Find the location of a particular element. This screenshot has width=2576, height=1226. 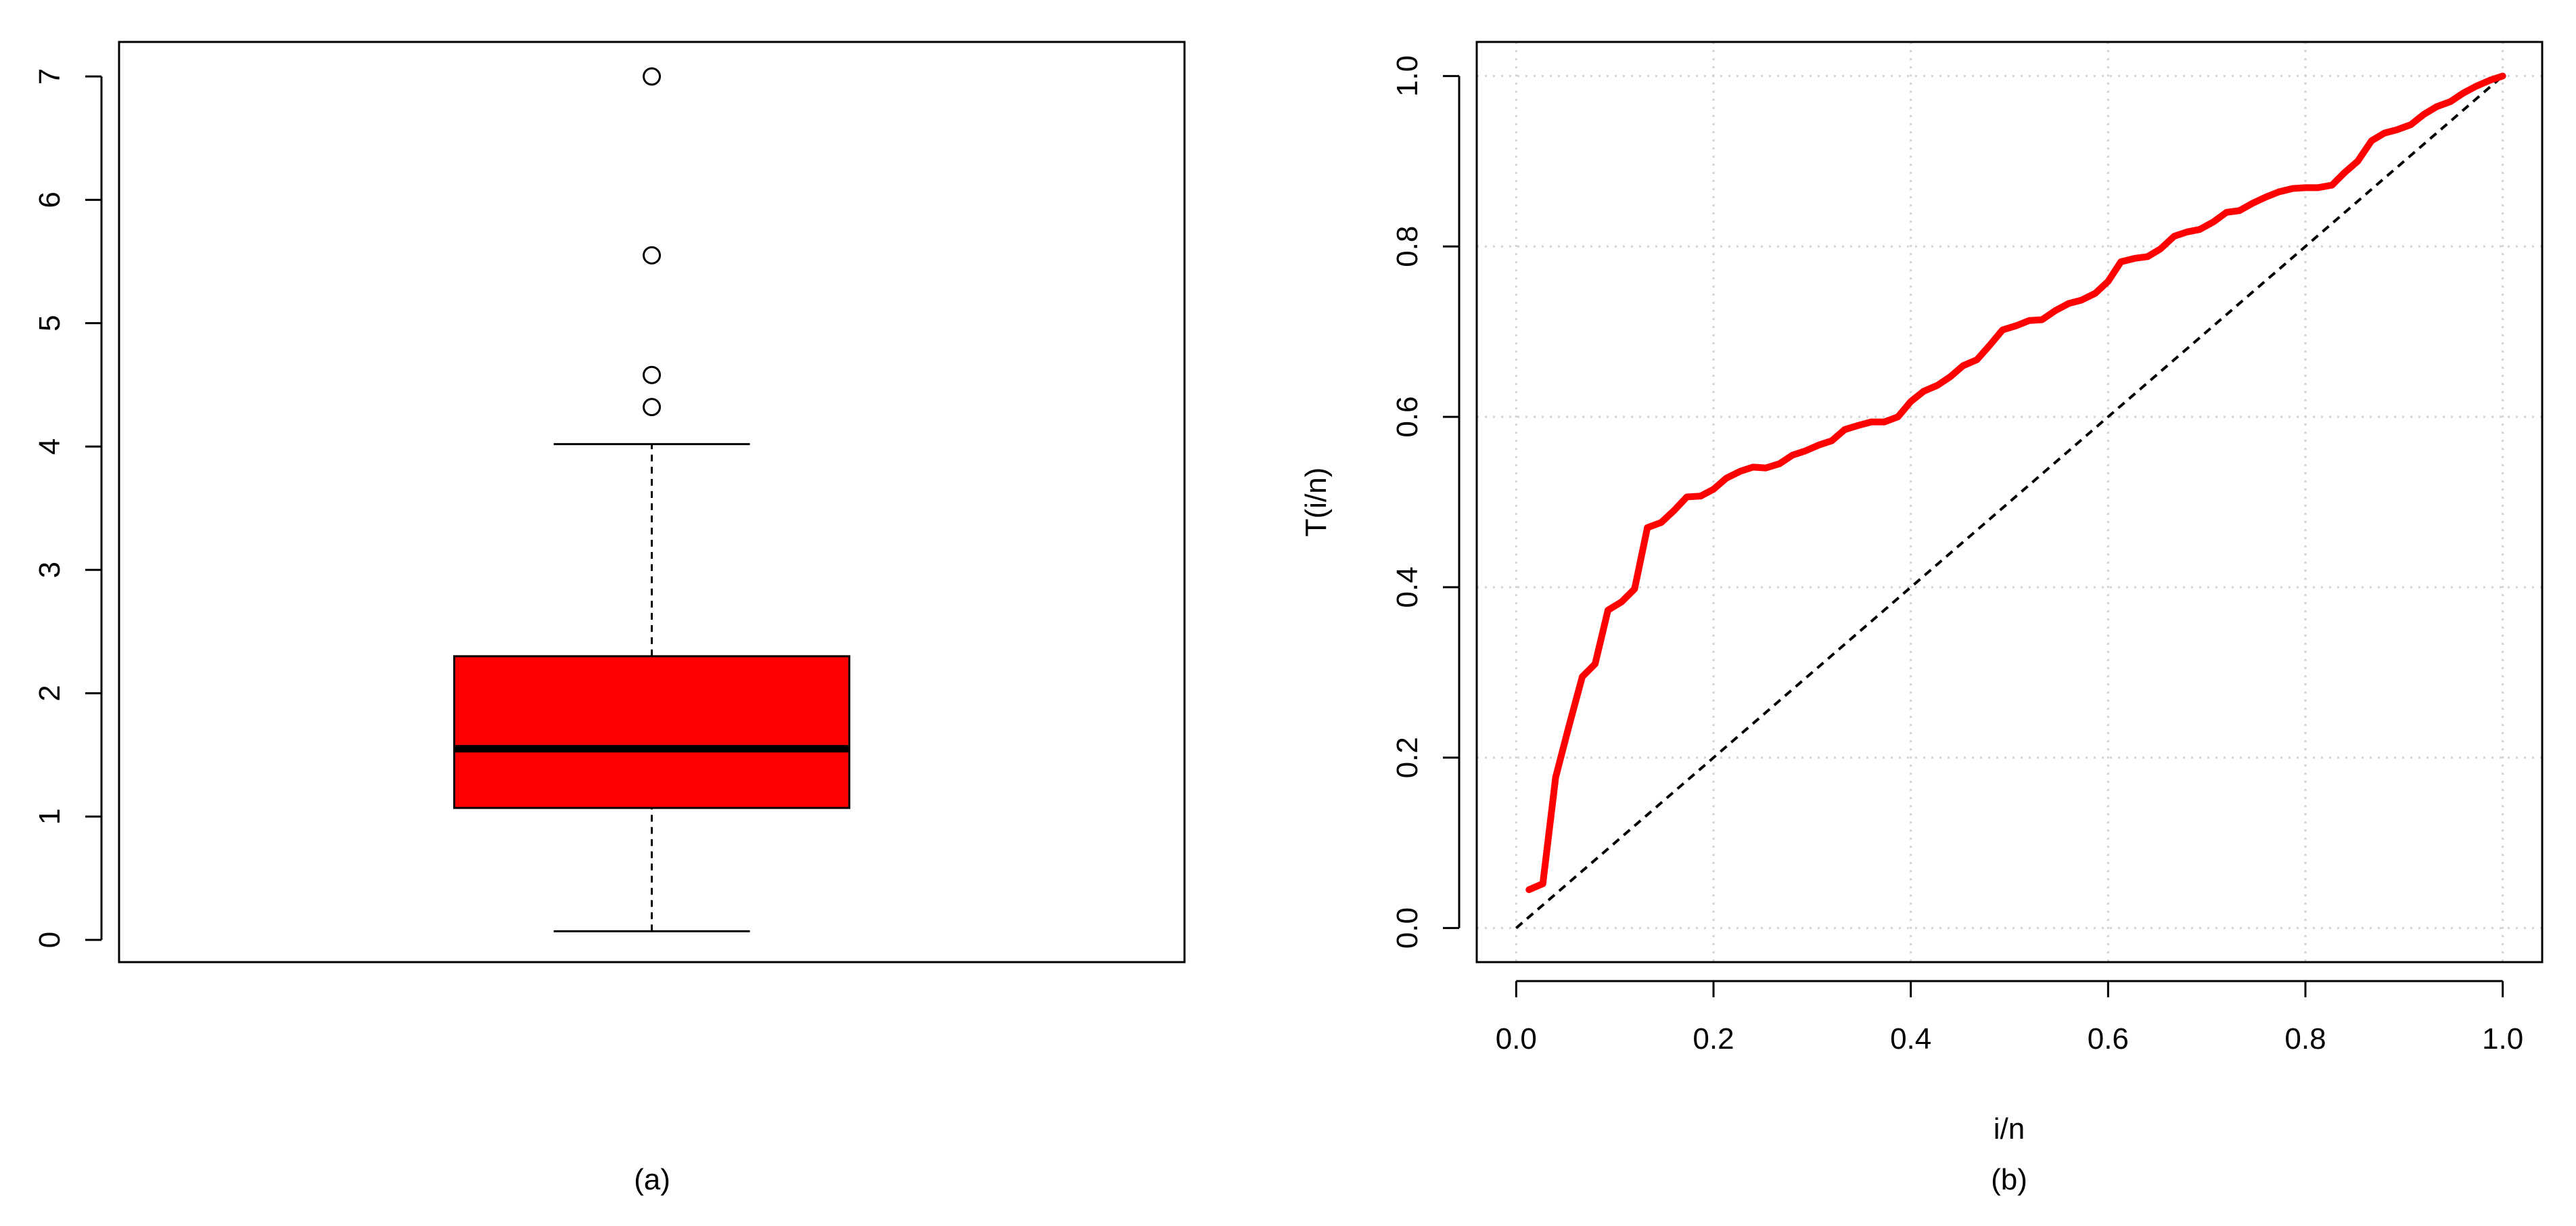

iqr-box is located at coordinates (651, 732).